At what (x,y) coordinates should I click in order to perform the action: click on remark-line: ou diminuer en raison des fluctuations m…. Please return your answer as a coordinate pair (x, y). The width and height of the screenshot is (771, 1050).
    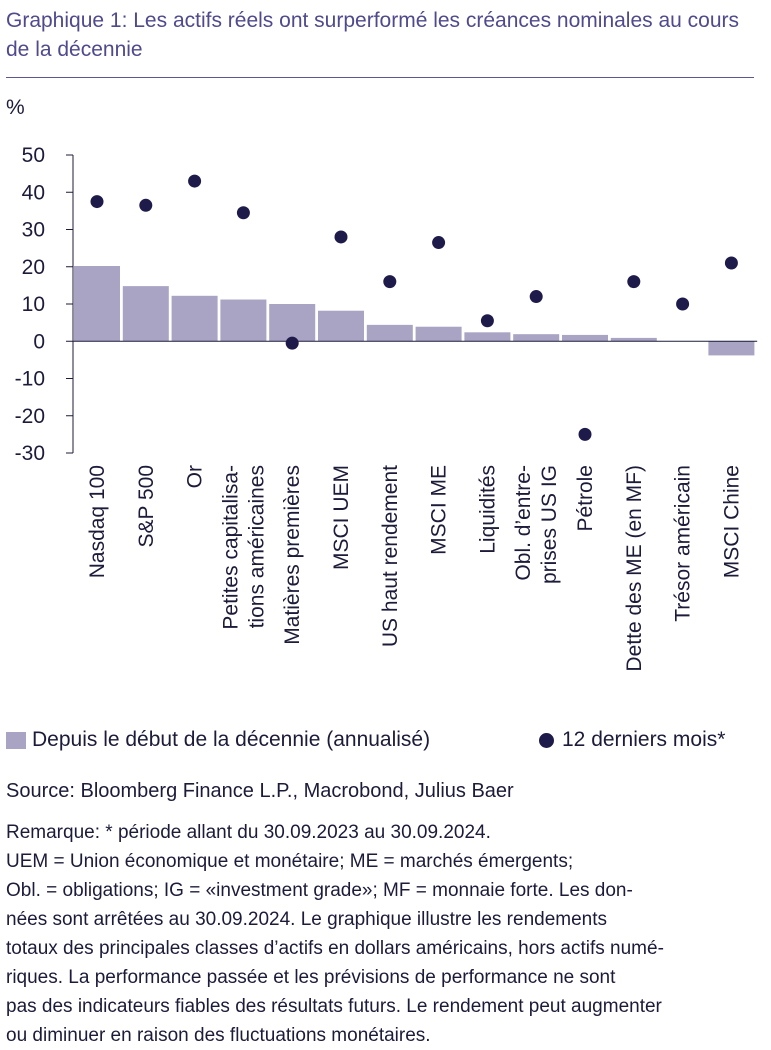
    Looking at the image, I should click on (218, 1035).